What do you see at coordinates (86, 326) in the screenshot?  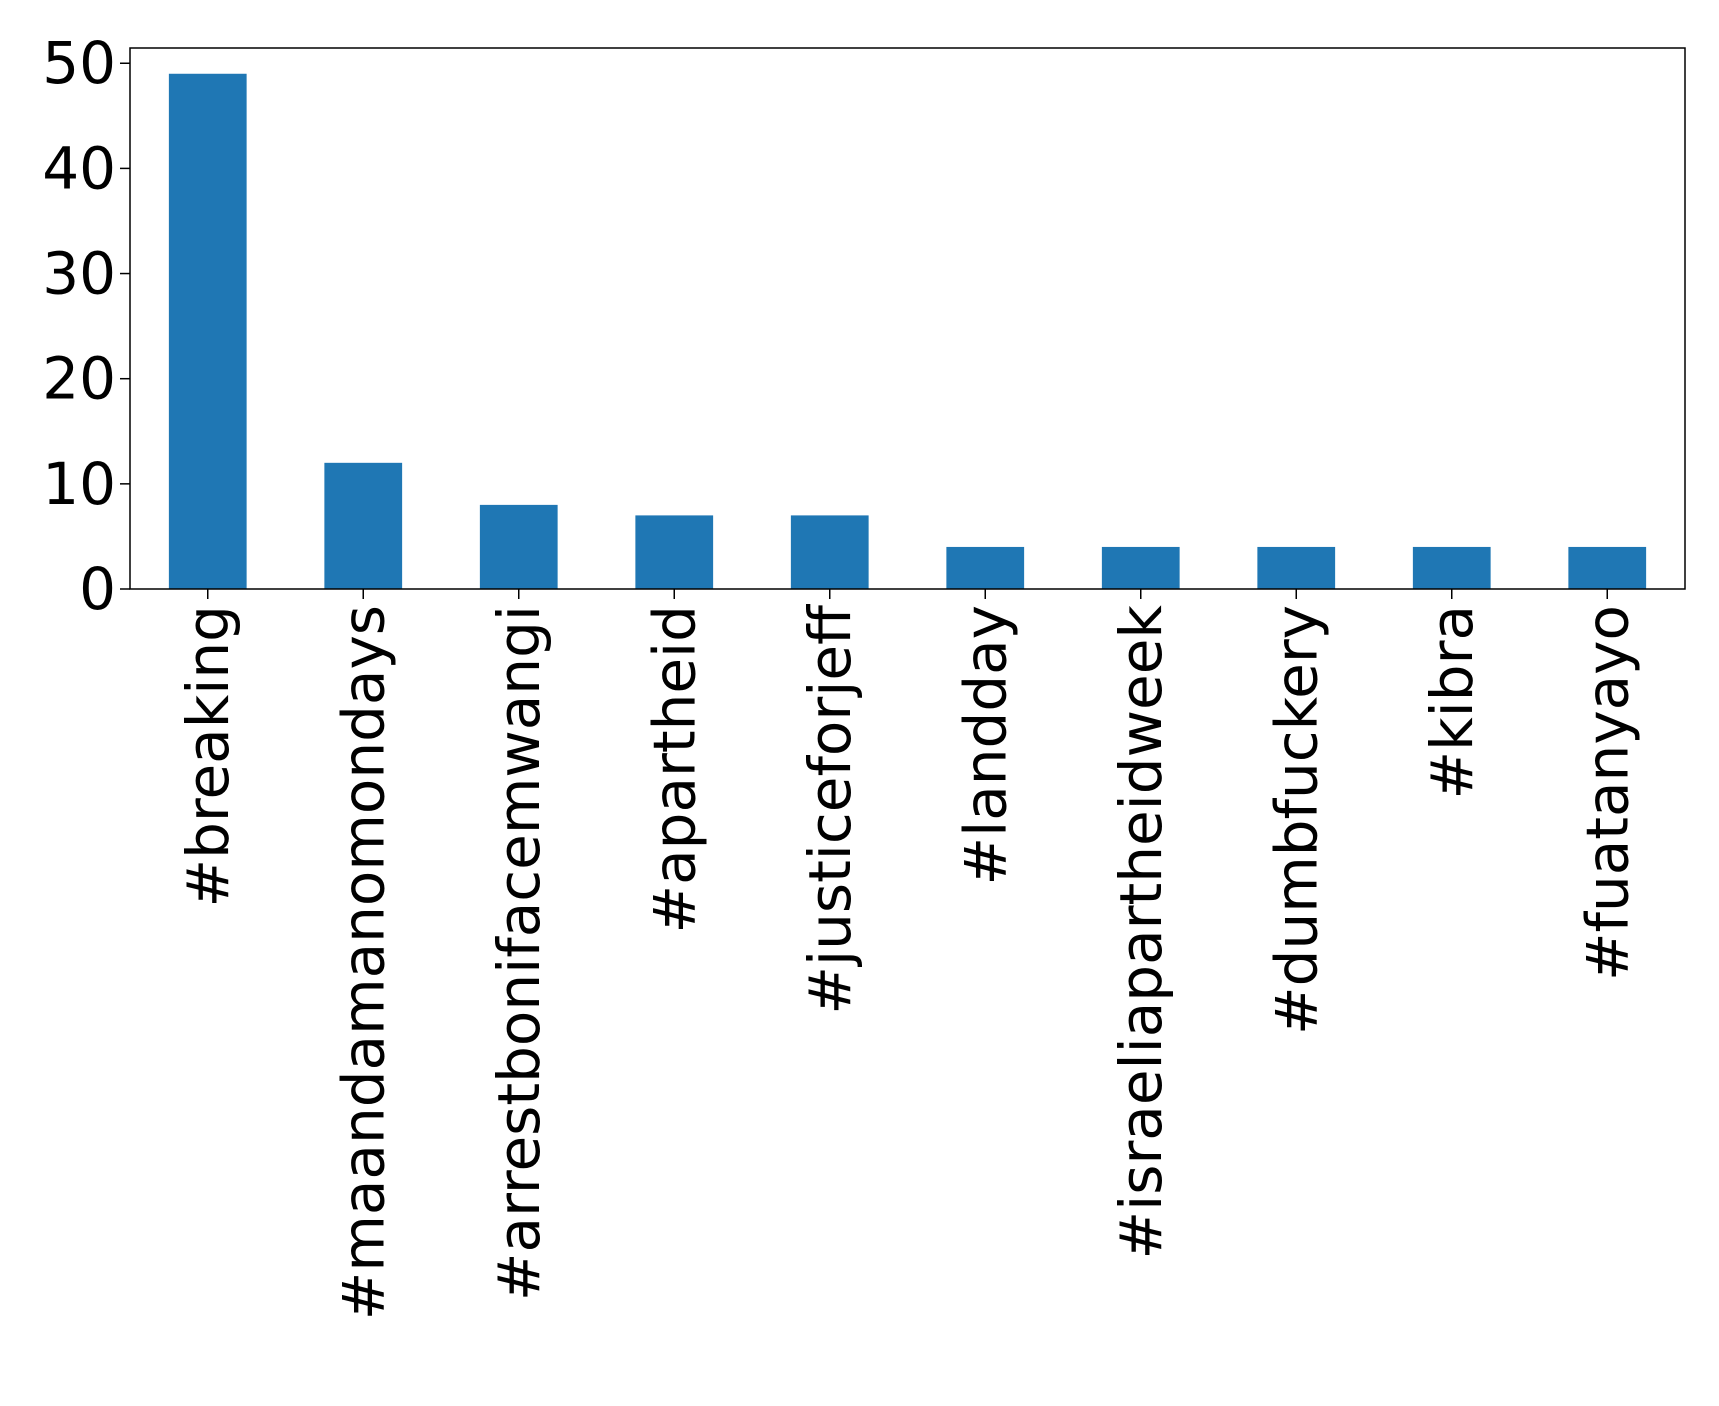 I see `y-axis: 0 10 20 30 40 50` at bounding box center [86, 326].